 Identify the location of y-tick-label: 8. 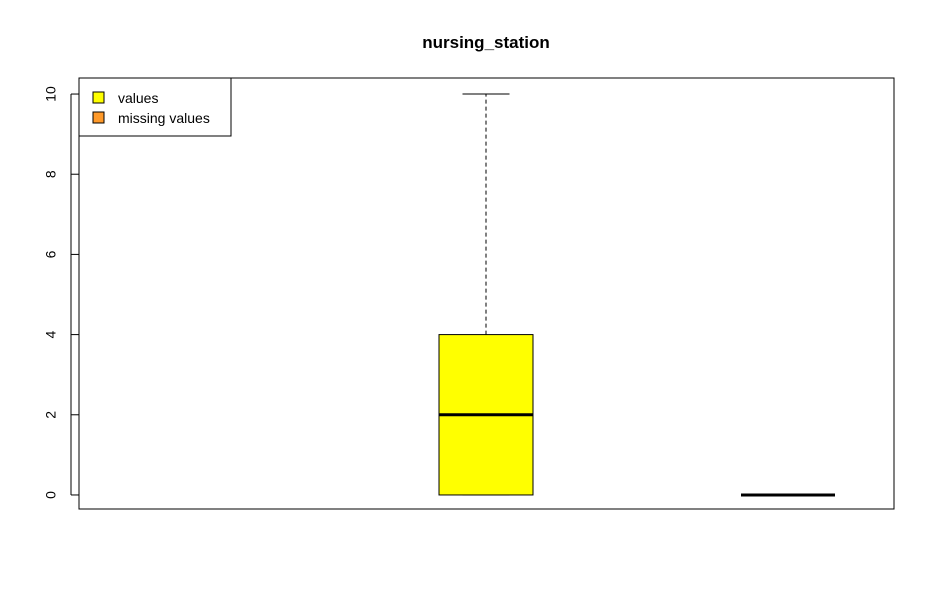
(51, 174).